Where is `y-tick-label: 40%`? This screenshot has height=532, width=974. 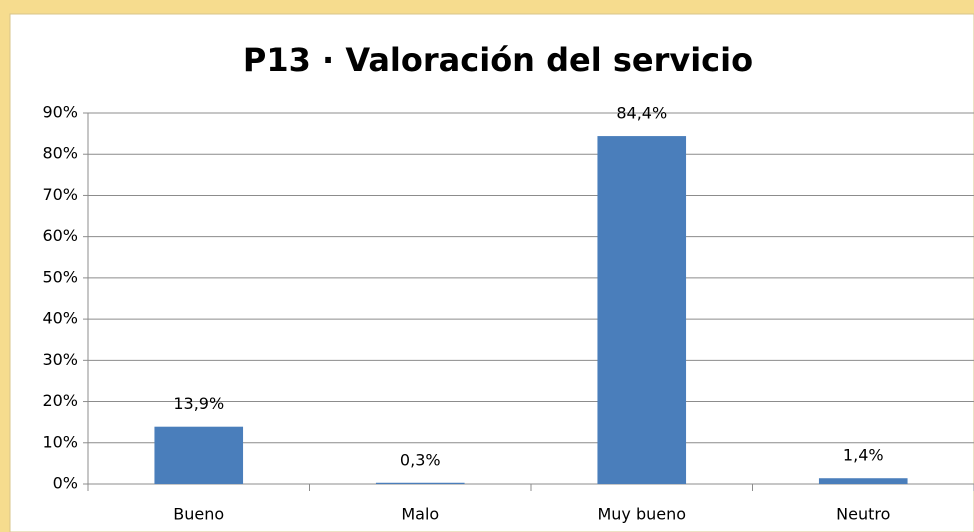 y-tick-label: 40% is located at coordinates (60, 318).